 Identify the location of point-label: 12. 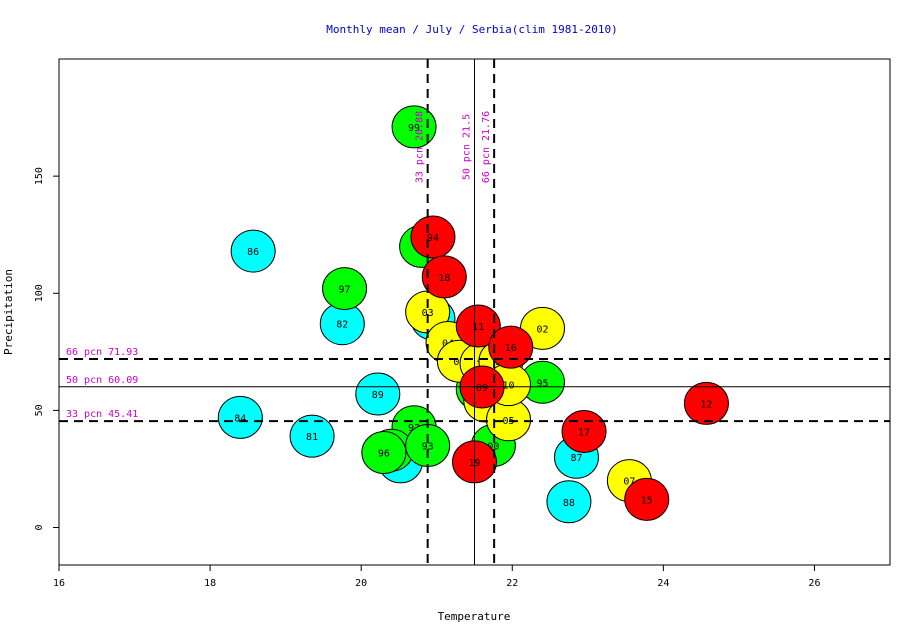
(706, 404).